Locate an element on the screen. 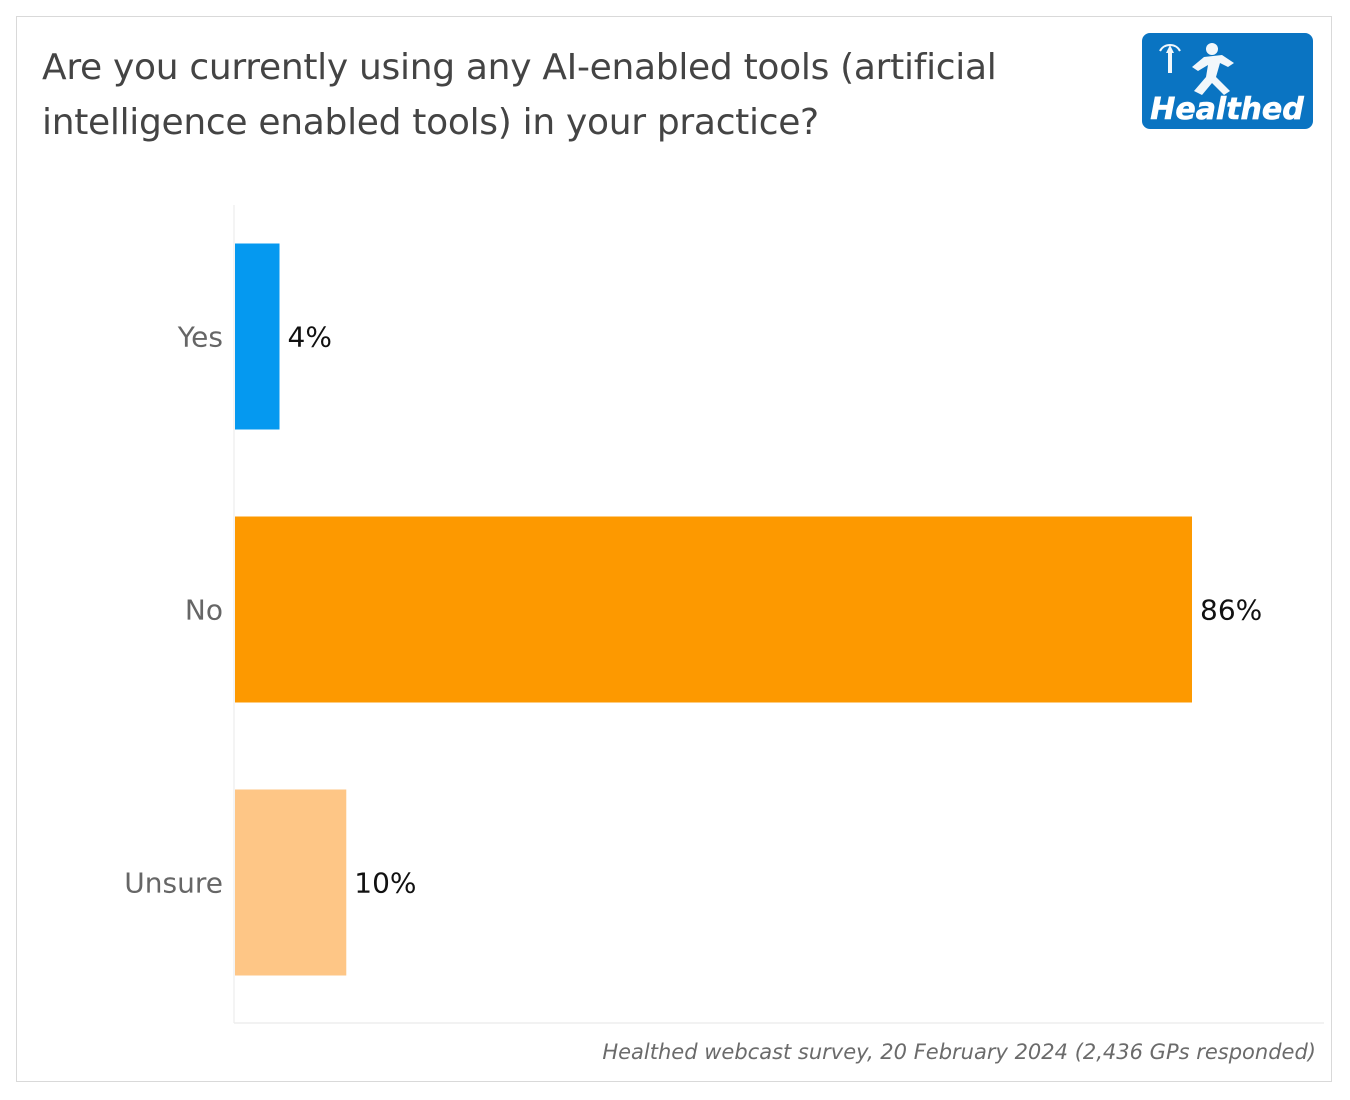 The height and width of the screenshot is (1100, 1350). healthed-logo: Healthed is located at coordinates (1227, 81).